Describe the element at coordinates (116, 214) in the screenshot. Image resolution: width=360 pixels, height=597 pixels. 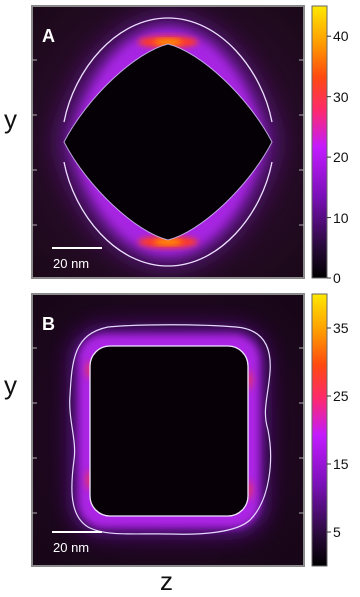
I see `panel-a-contour-bottom-left` at that location.